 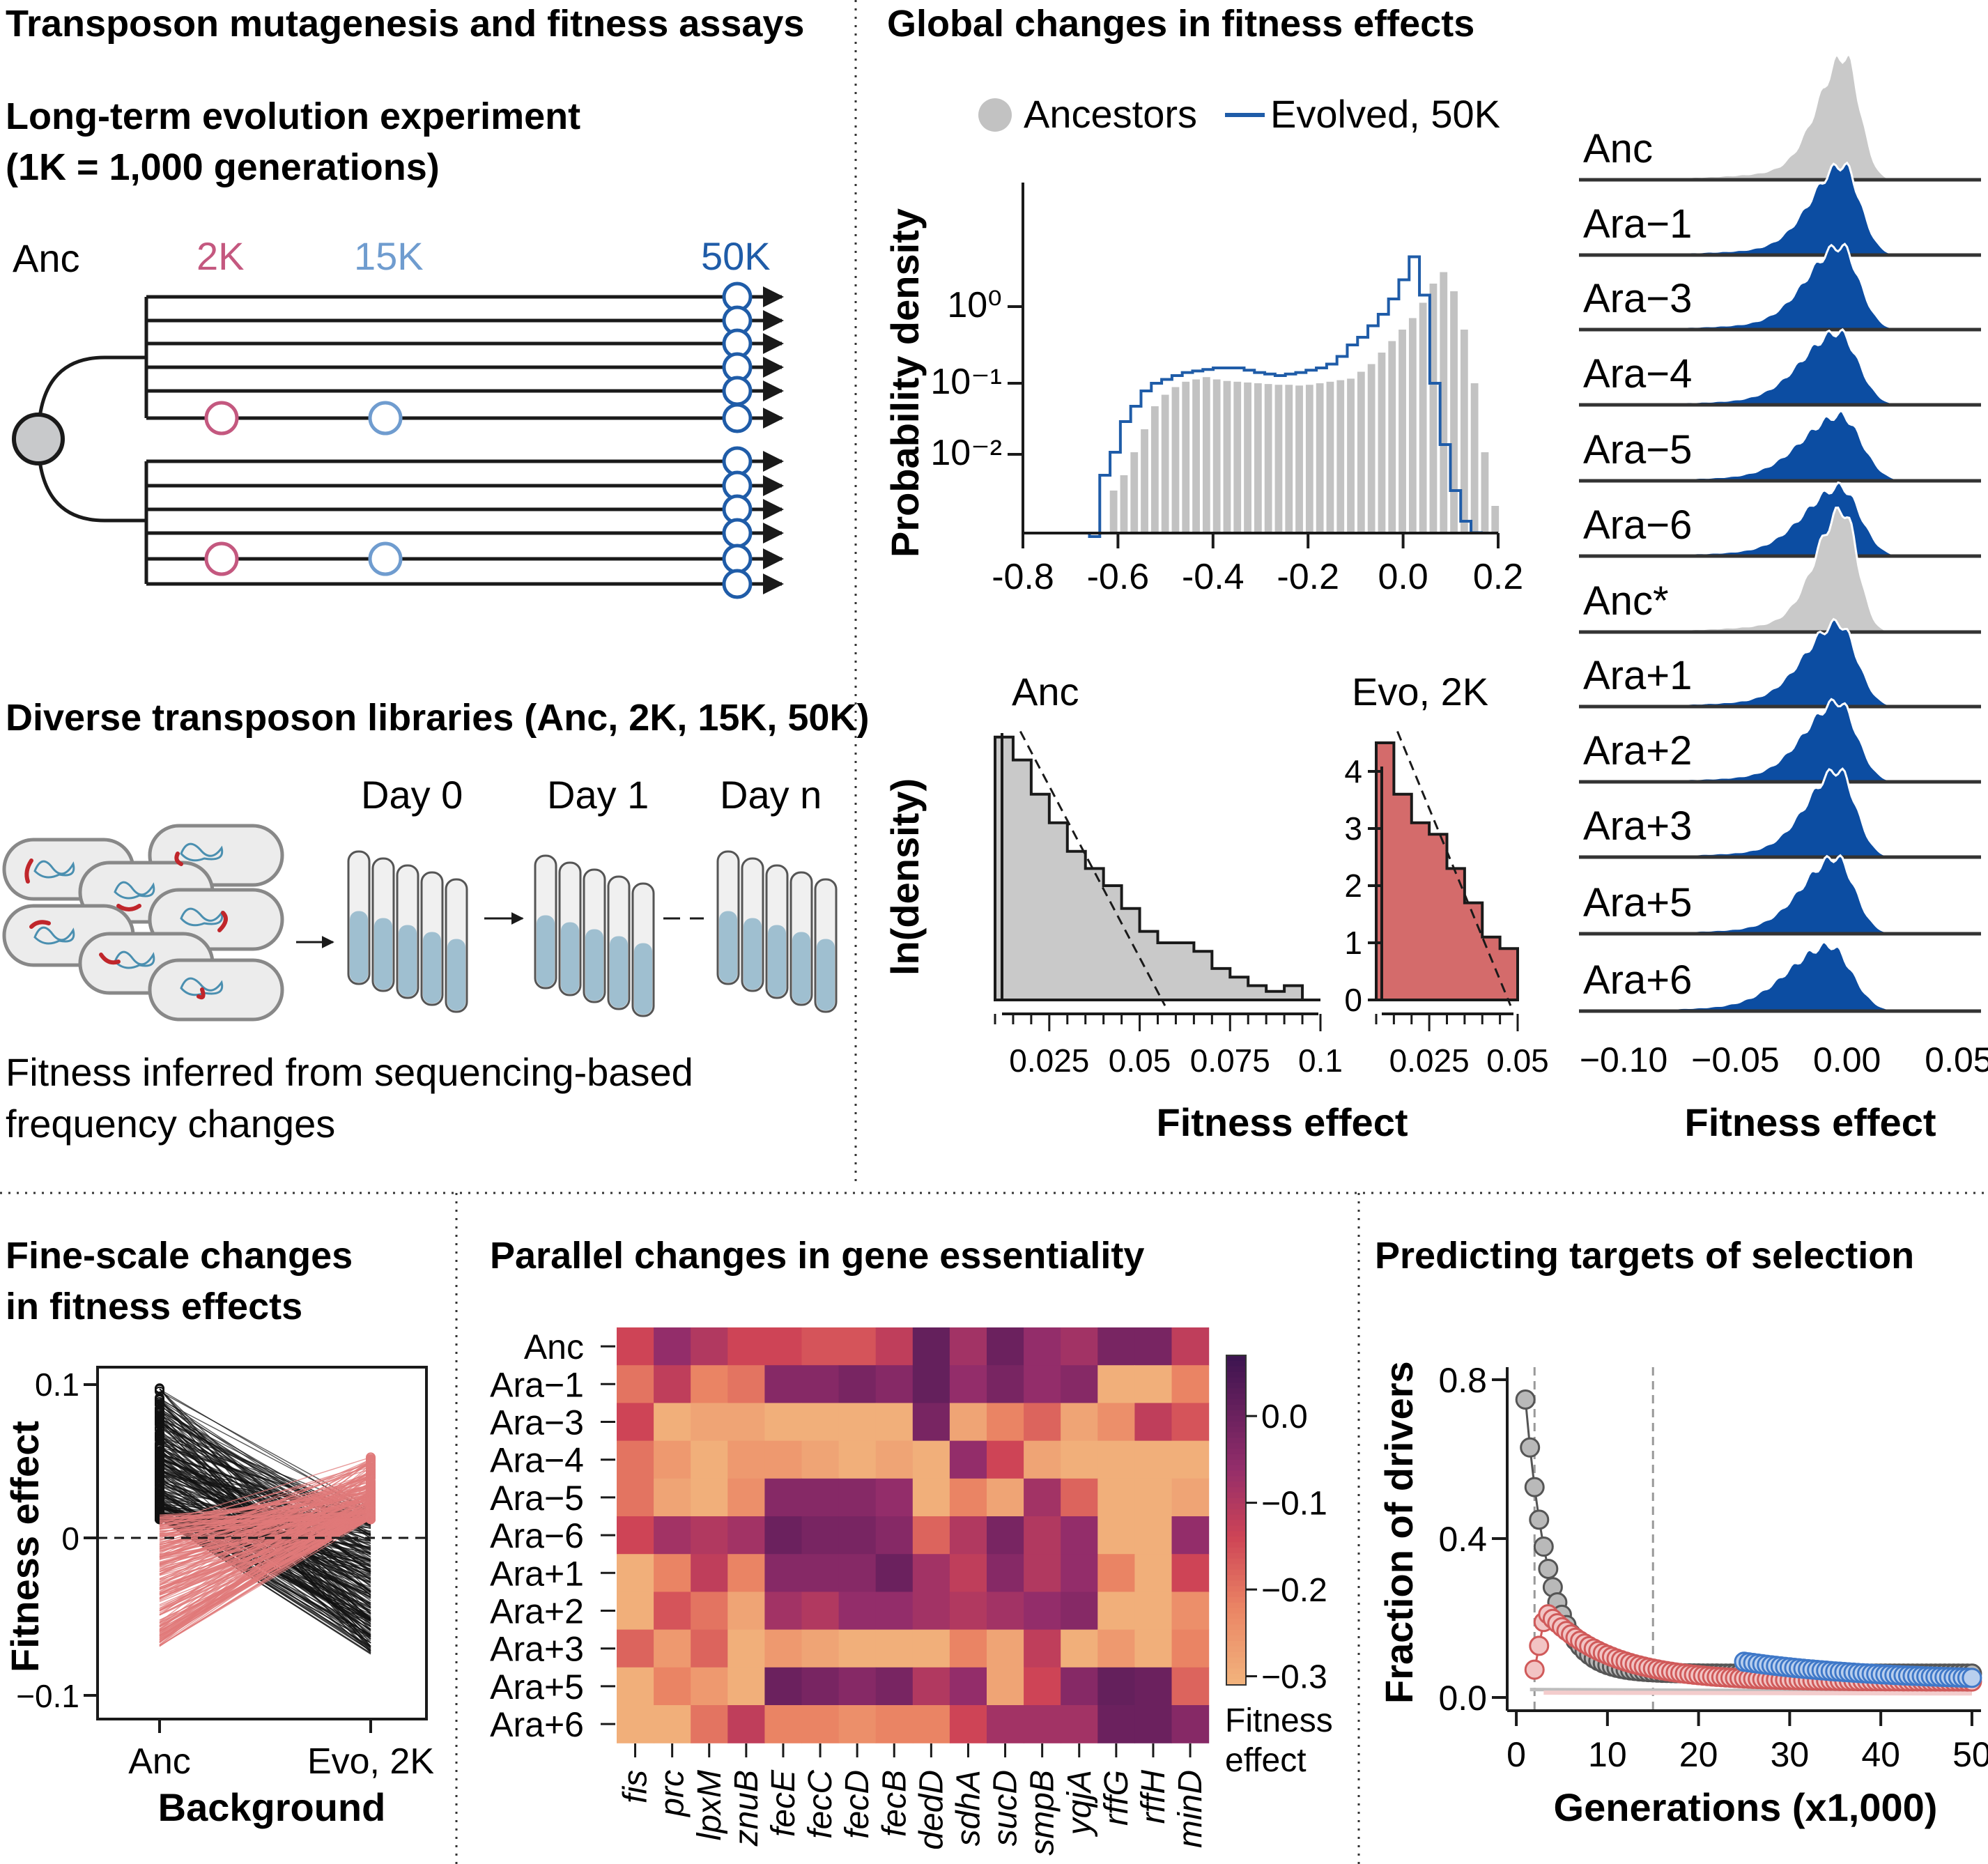 I want to click on heatmap-colorbar: 0.0 −0.1 −0.2 −0.3, so click(x=1276, y=1526).